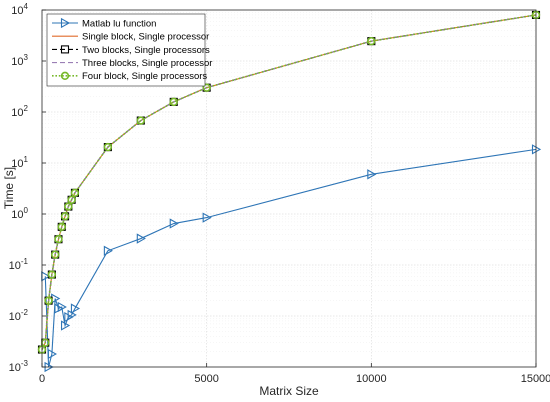 Image resolution: width=550 pixels, height=402 pixels. I want to click on y-tick-label: 10³, so click(19, 60).